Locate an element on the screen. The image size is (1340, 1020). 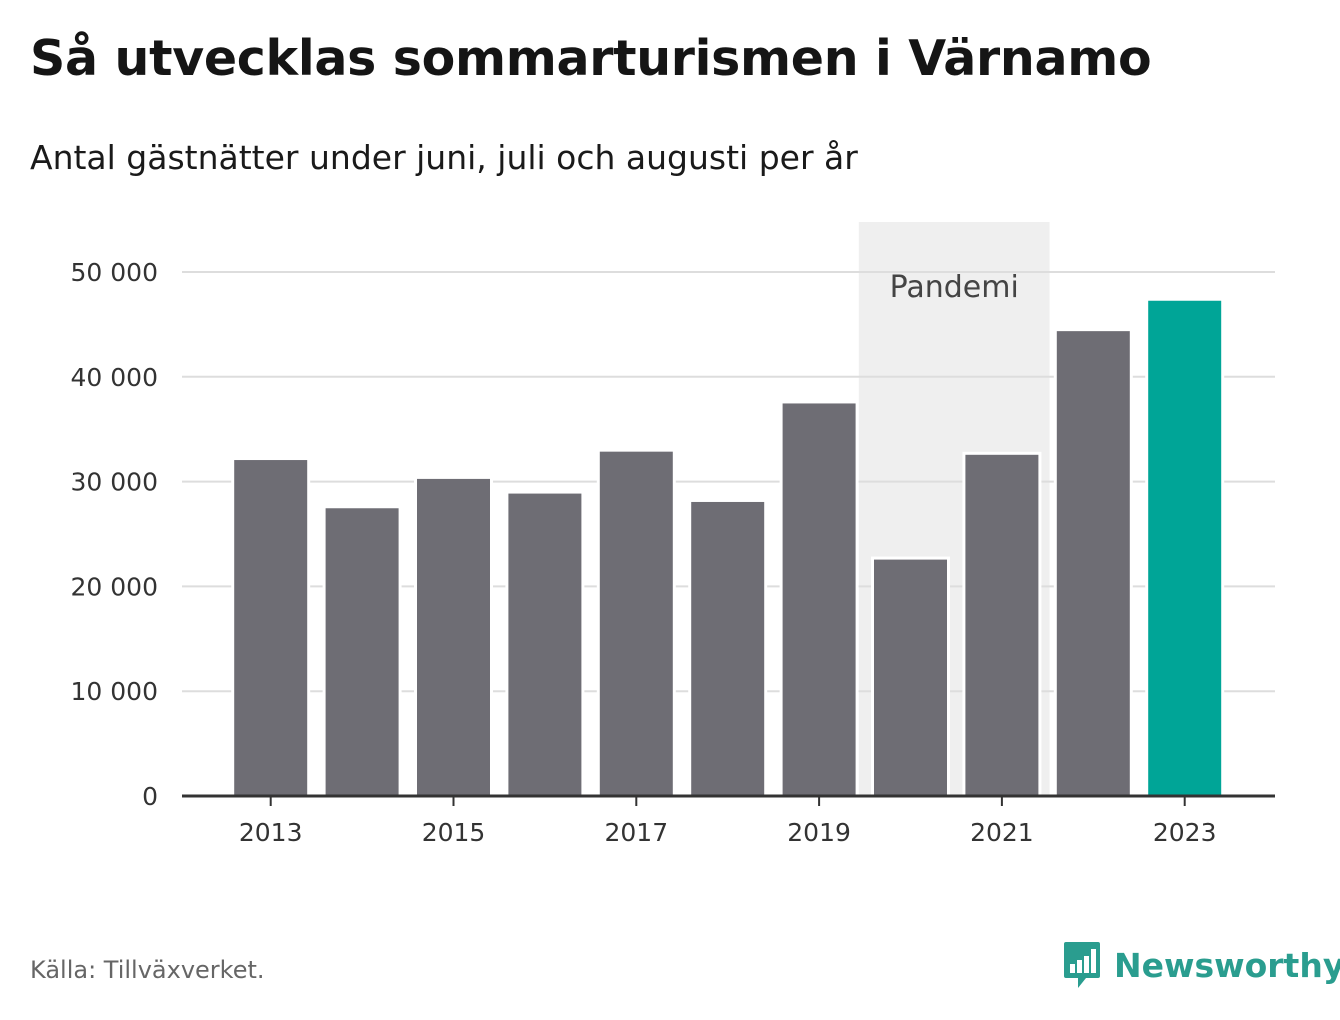
y-tick-label: 0 is located at coordinates (150, 796).